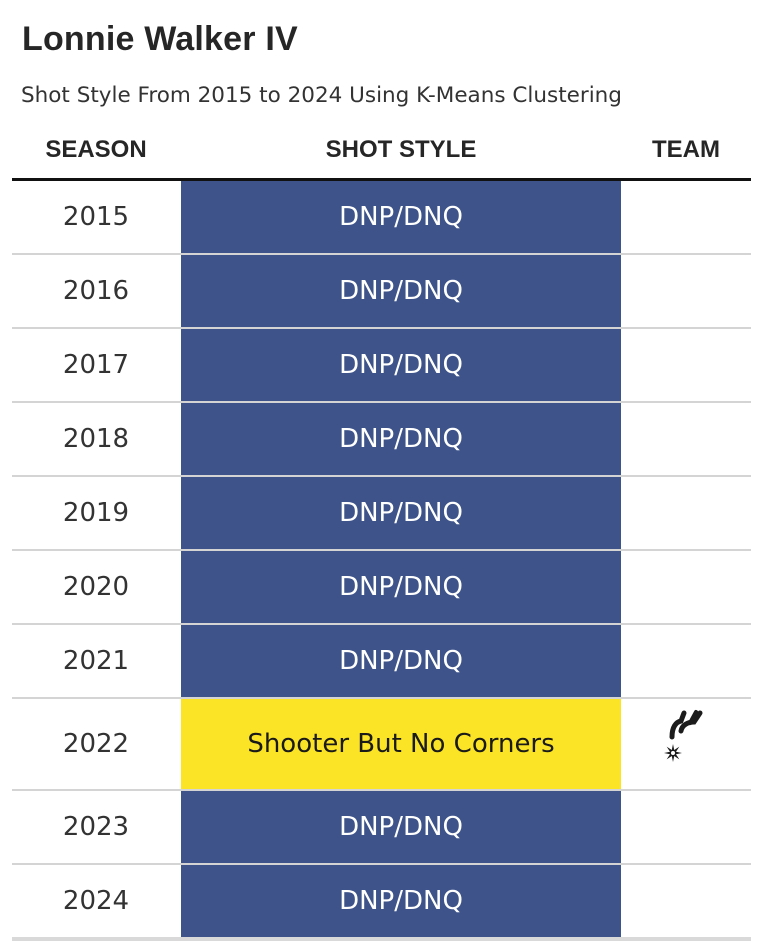  Describe the element at coordinates (686, 149) in the screenshot. I see `header-team: TEAM` at that location.